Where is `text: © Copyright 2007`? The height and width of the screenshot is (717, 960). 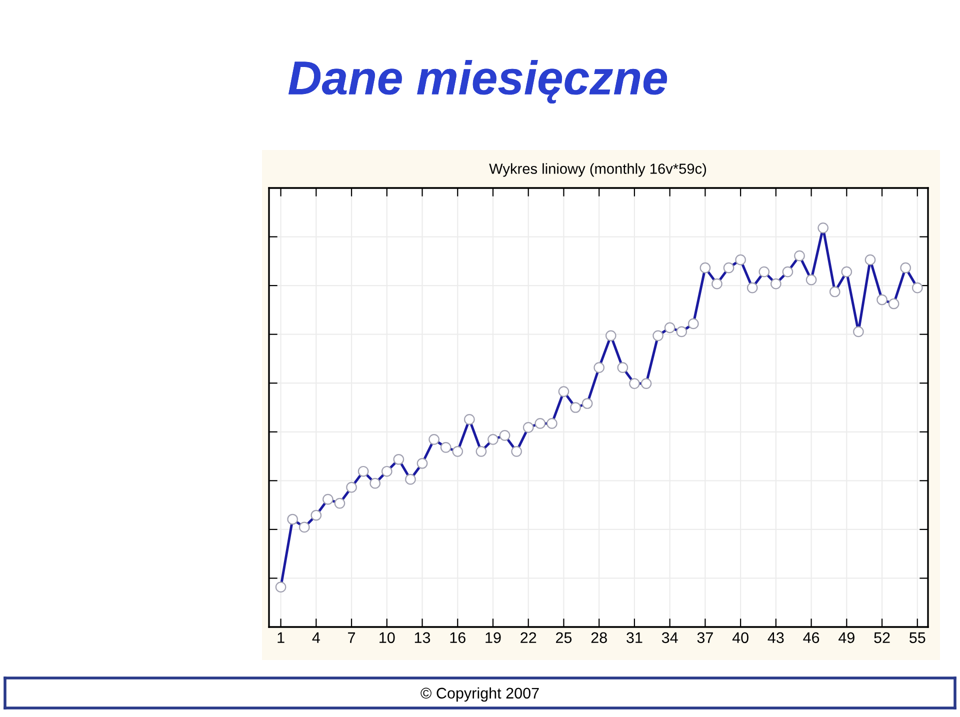 text: © Copyright 2007 is located at coordinates (479, 694).